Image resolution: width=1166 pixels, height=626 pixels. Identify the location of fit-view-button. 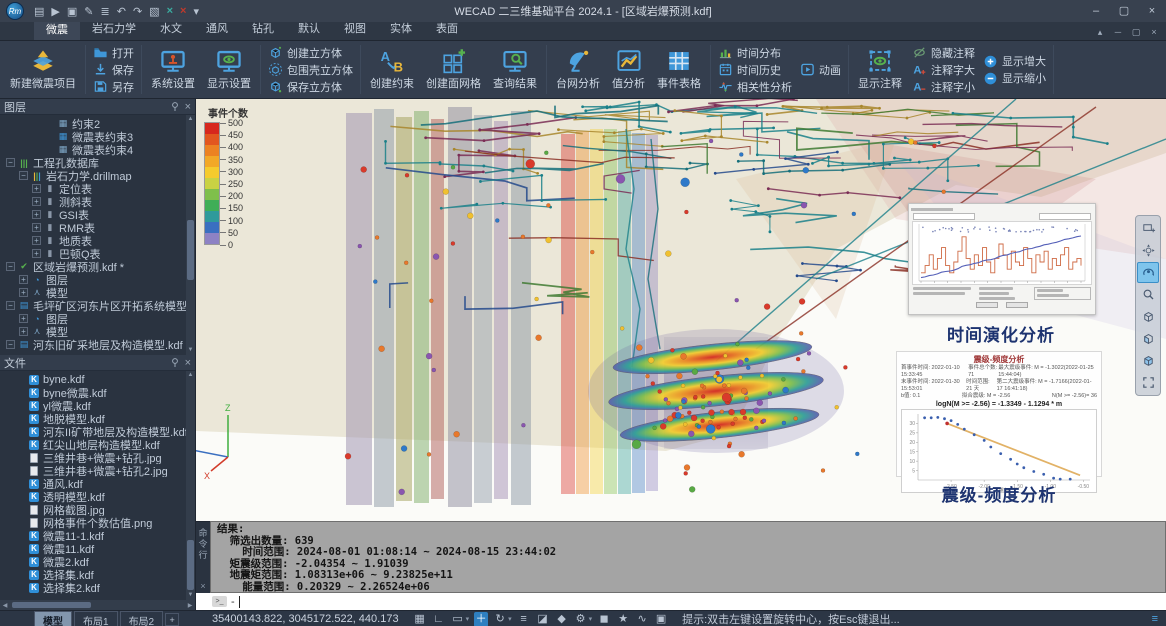
(1148, 382).